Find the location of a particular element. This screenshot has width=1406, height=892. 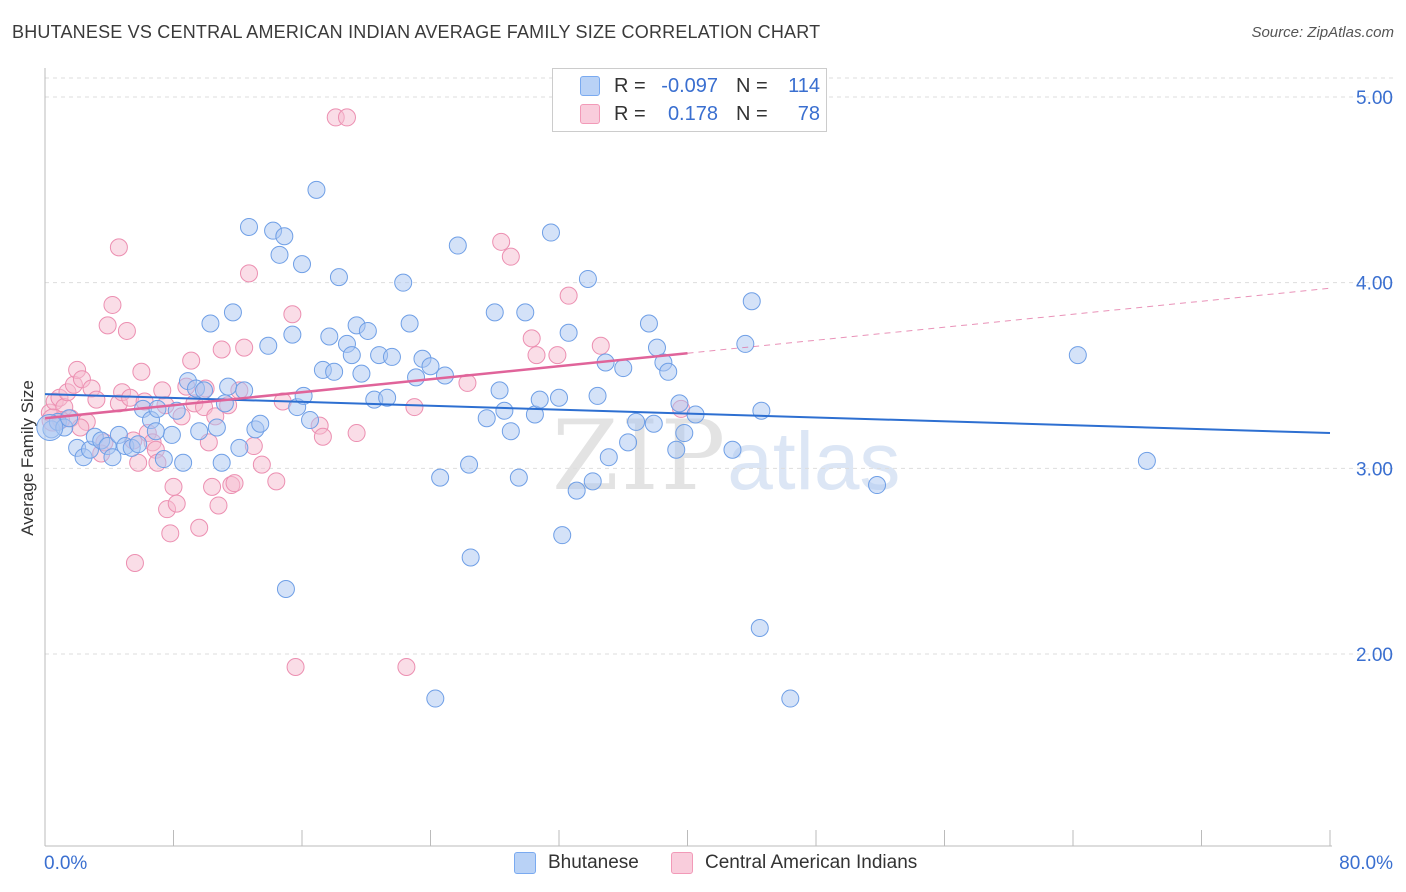

correlation-legend: R = -0.097 N = 114 R = 0.178 N = 78 is located at coordinates (689, 100).